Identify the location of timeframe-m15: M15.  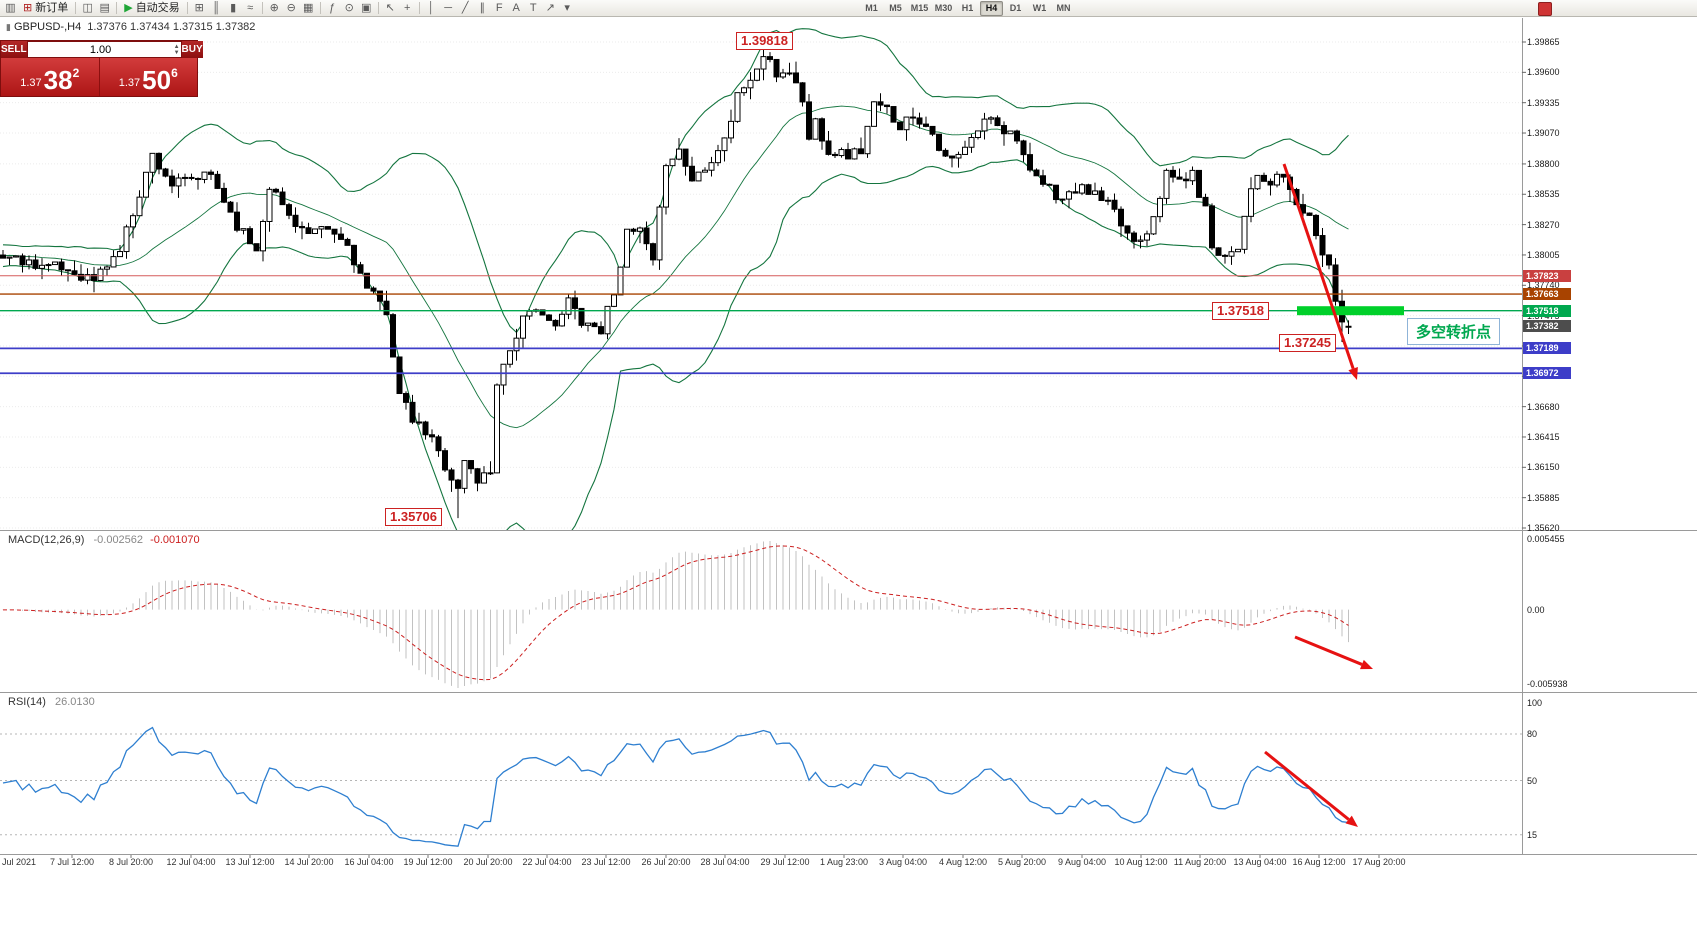
(919, 8).